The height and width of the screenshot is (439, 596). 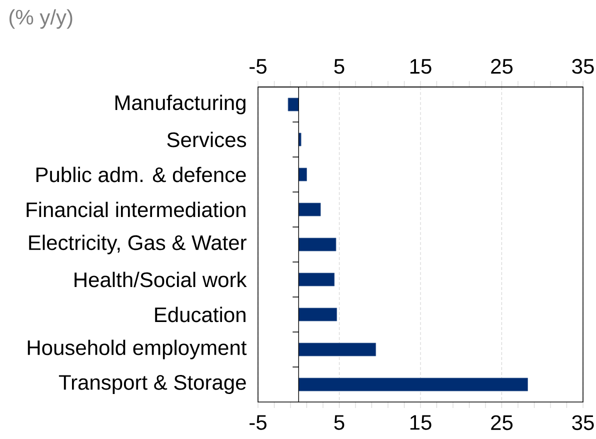 What do you see at coordinates (137, 244) in the screenshot?
I see `y-tick-label: Electricity, Gas & Water` at bounding box center [137, 244].